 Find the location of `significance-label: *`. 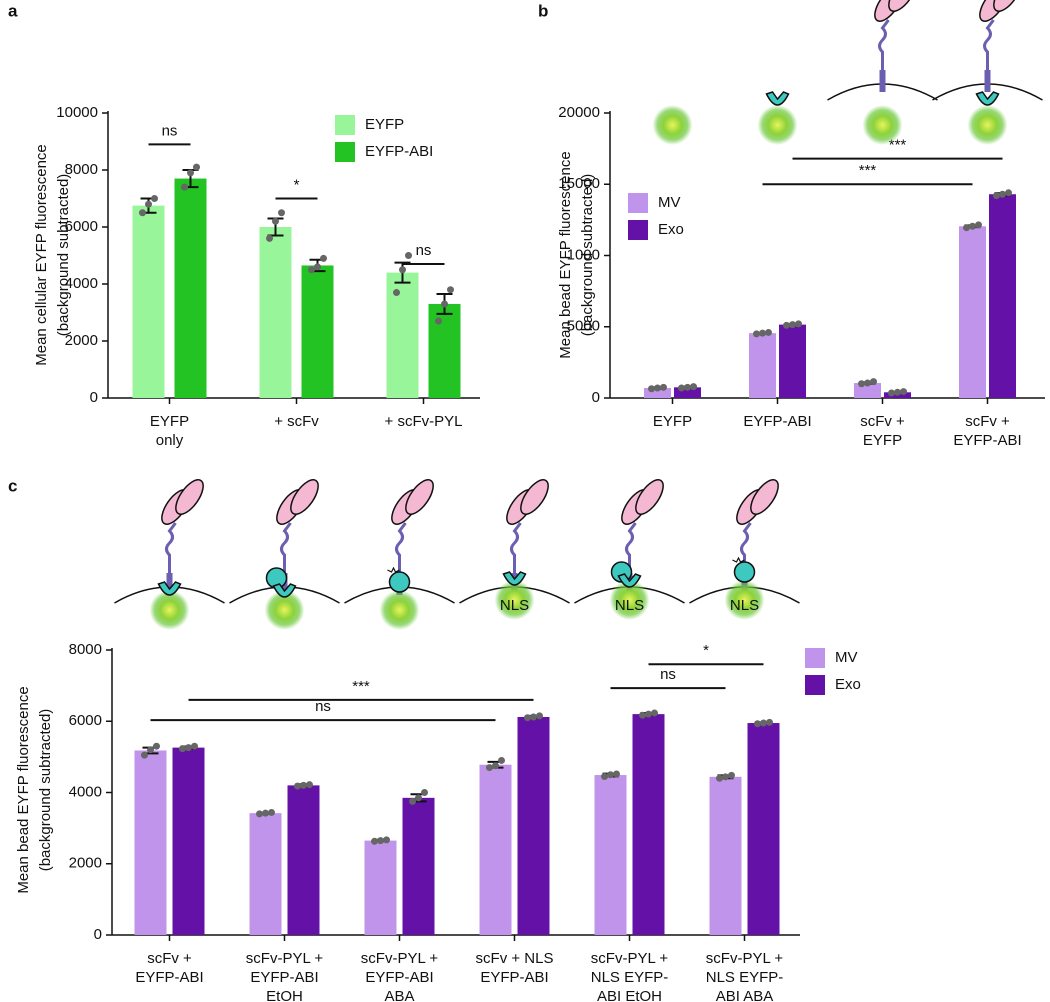

significance-label: * is located at coordinates (706, 650).